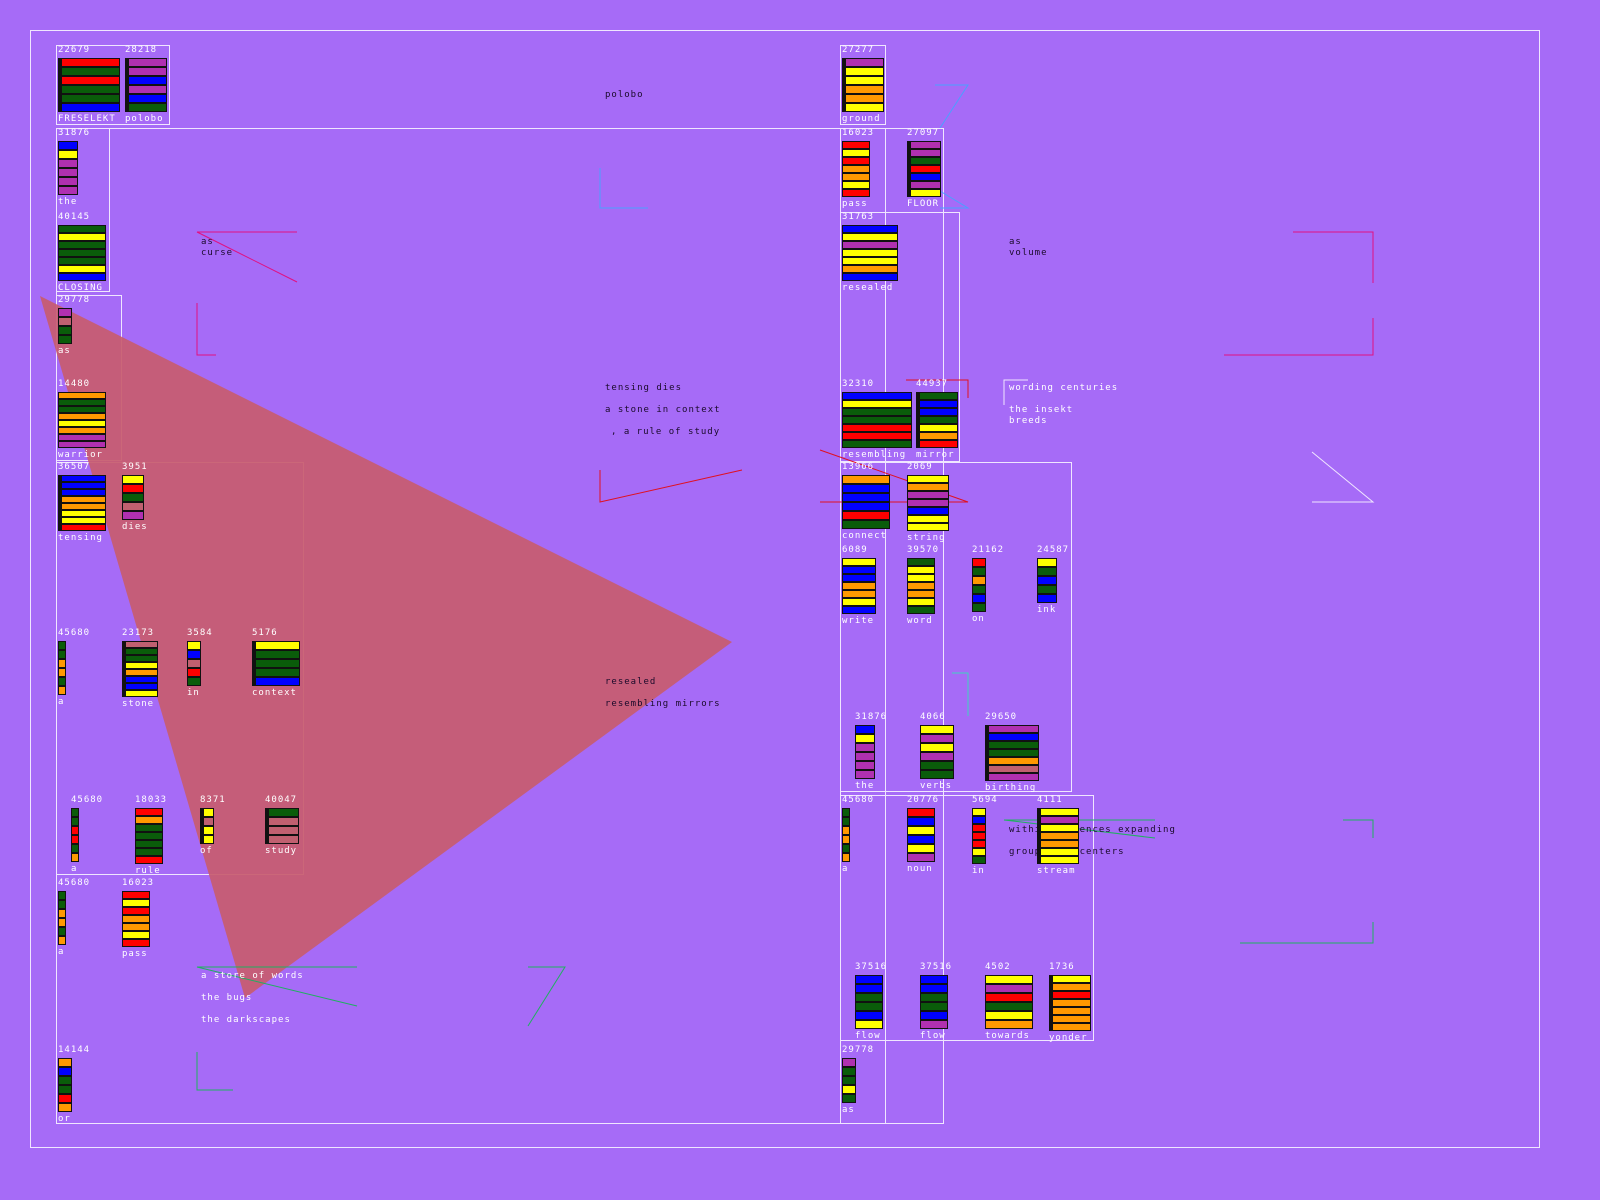  What do you see at coordinates (978, 619) in the screenshot?
I see `word-label: on` at bounding box center [978, 619].